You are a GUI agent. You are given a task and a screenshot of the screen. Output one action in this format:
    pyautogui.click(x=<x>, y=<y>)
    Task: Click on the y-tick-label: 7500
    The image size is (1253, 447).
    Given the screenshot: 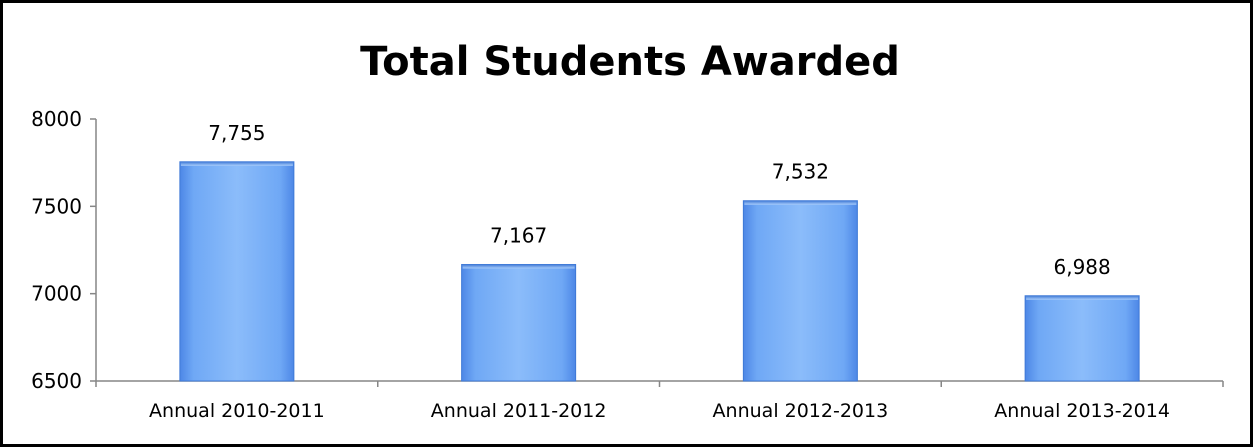 What is the action you would take?
    pyautogui.click(x=56, y=206)
    